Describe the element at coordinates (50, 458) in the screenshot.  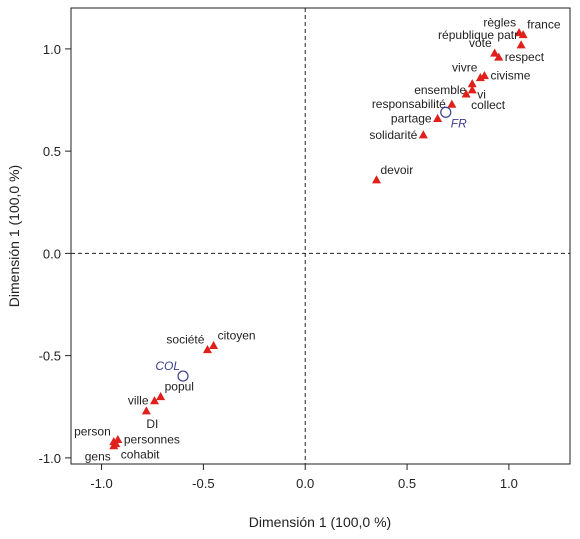
I see `y-tick-label: -1.0` at that location.